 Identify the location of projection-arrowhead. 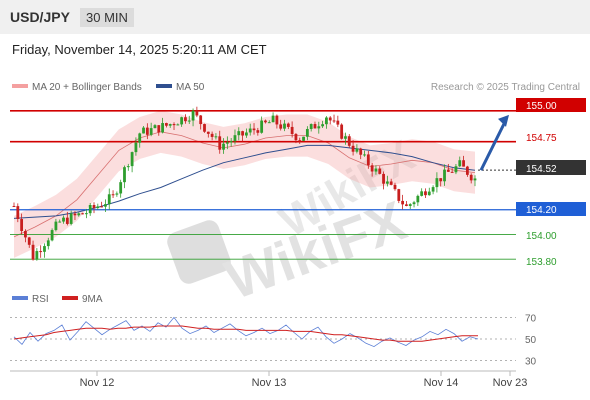
(503, 120).